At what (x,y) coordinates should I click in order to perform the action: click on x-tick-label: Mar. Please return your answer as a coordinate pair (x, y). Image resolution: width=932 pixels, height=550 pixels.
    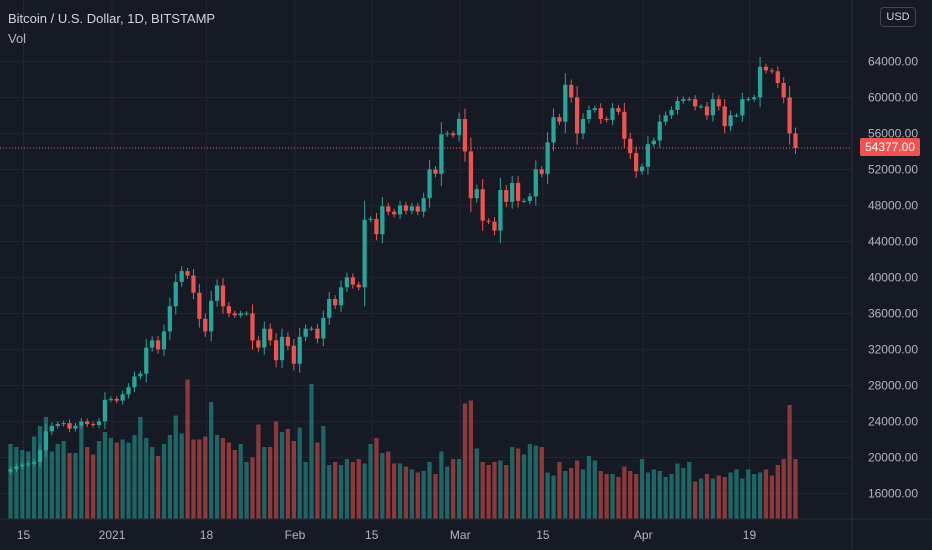
    Looking at the image, I should click on (460, 535).